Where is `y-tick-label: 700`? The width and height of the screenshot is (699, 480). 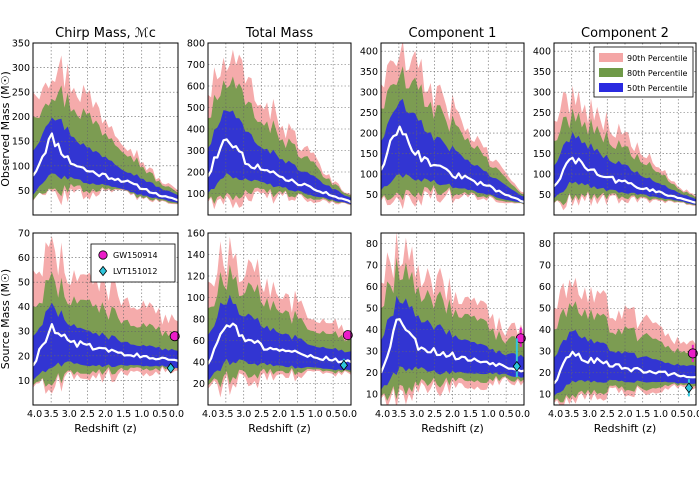 y-tick-label: 700 is located at coordinates (196, 65).